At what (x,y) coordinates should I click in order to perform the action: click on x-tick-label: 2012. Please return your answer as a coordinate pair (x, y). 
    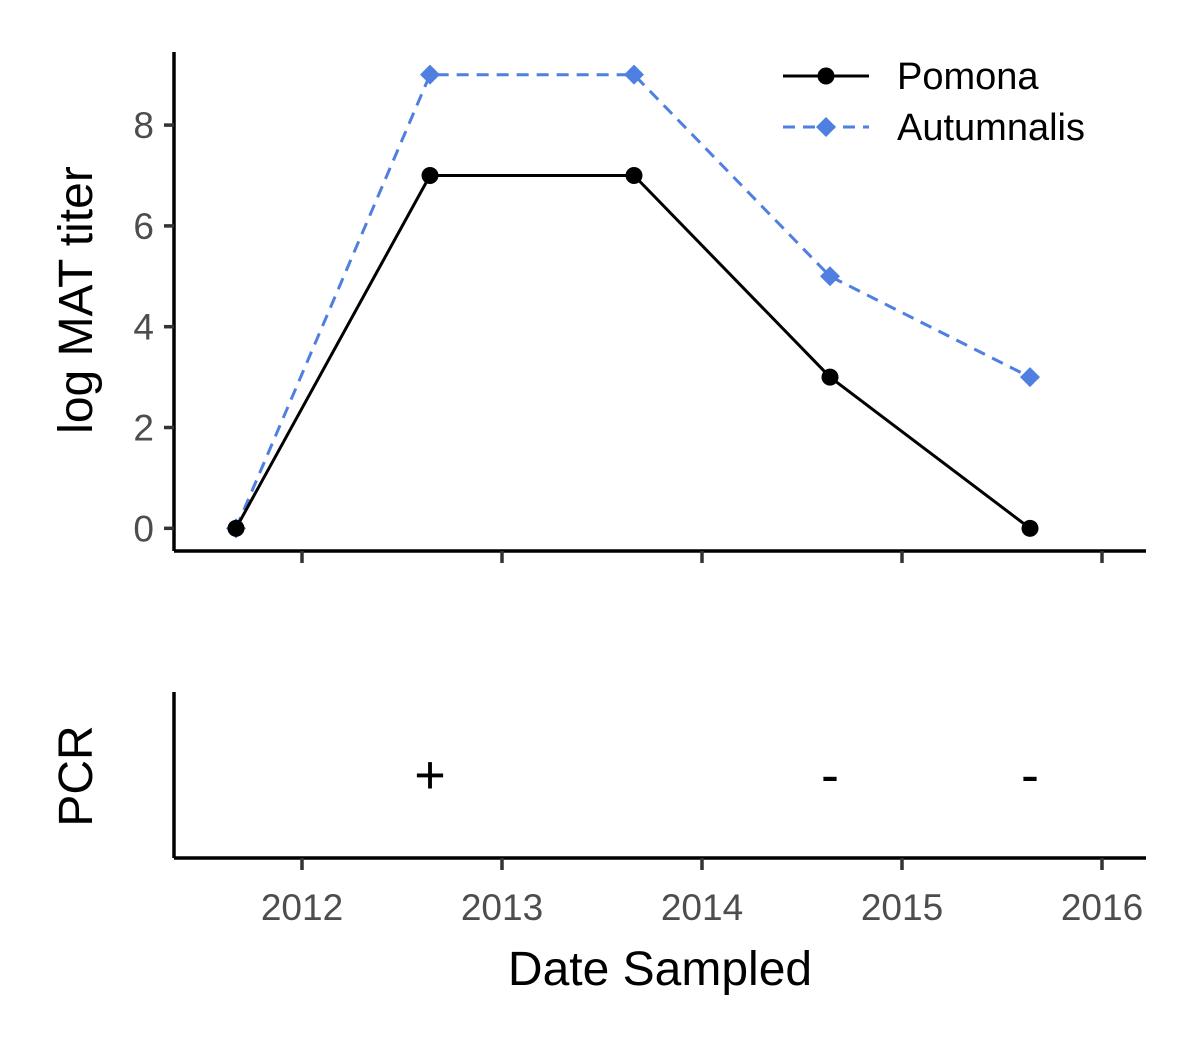
    Looking at the image, I should click on (302, 907).